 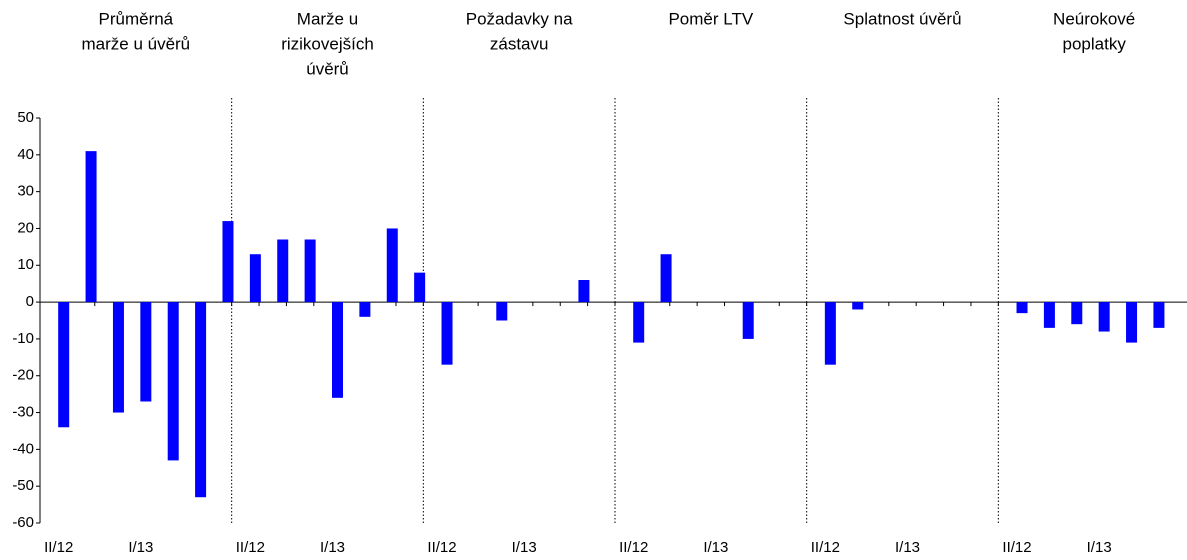 I want to click on y-tick-label: 30, so click(x=25, y=191).